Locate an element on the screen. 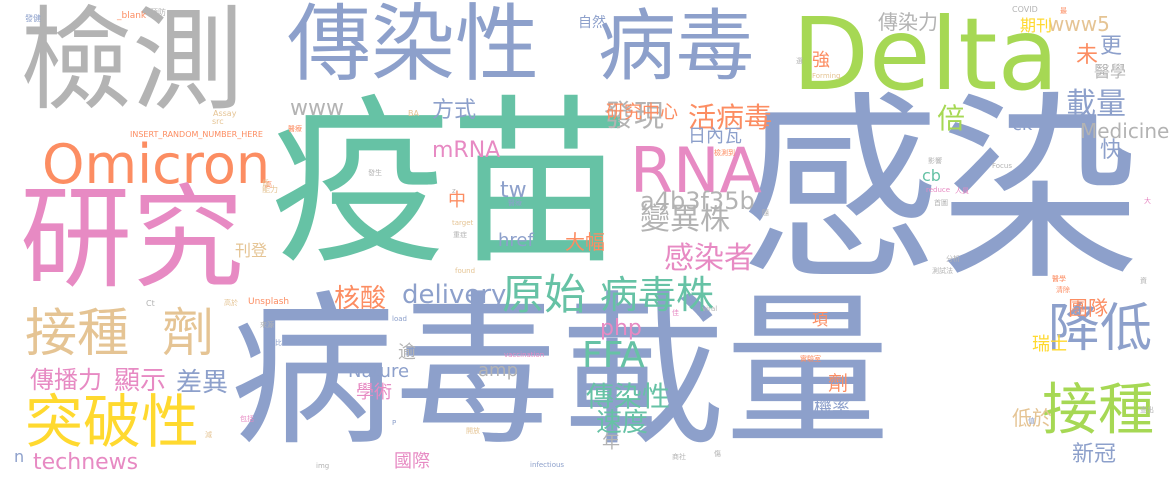  word: P is located at coordinates (394, 423).